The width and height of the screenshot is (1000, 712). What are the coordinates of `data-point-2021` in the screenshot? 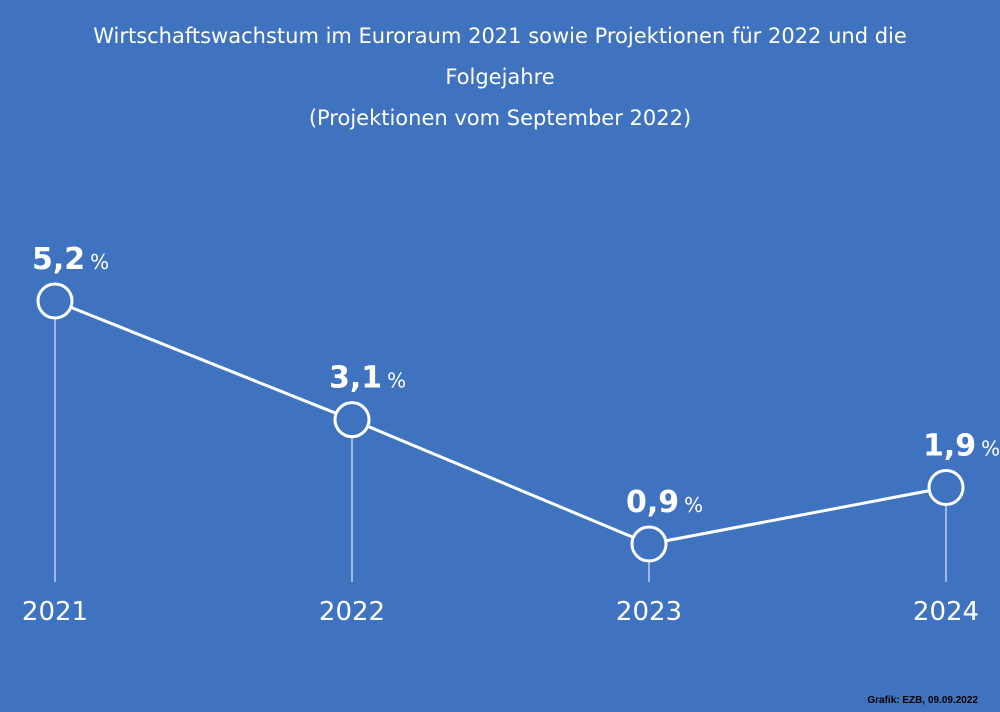 It's located at (55, 301).